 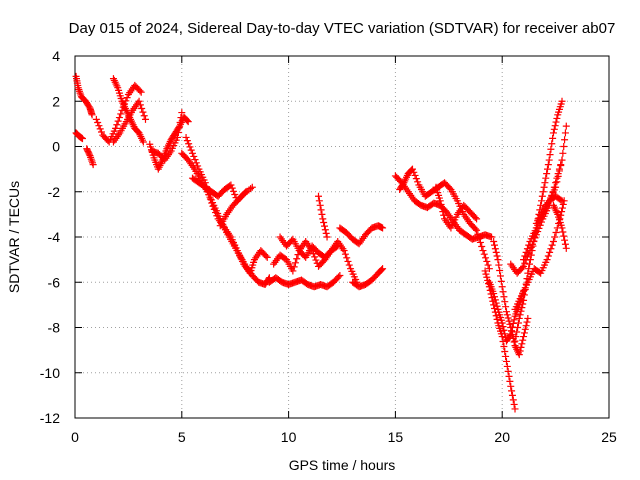 I want to click on x-tick-label: 5, so click(x=182, y=437).